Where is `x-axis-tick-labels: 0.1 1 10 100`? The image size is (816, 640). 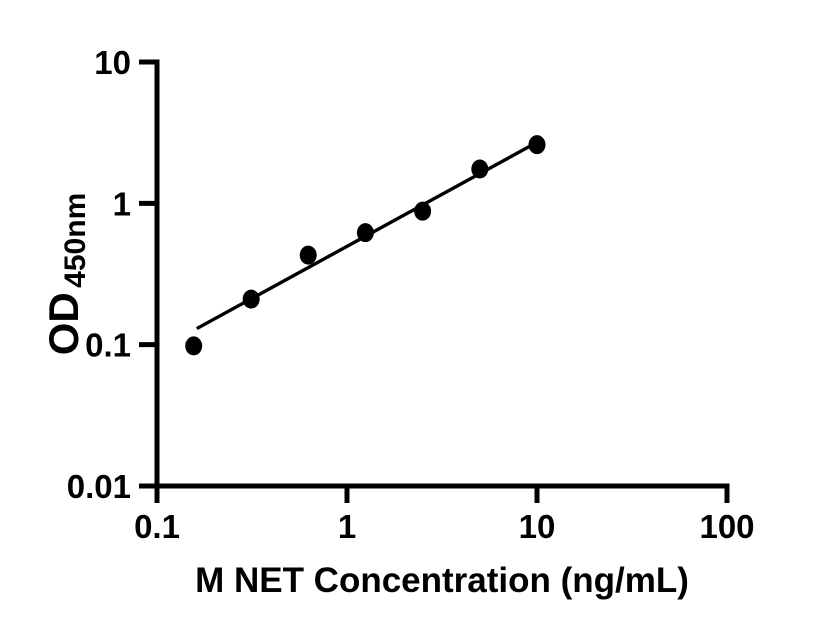
x-axis-tick-labels: 0.1 1 10 100 is located at coordinates (444, 526).